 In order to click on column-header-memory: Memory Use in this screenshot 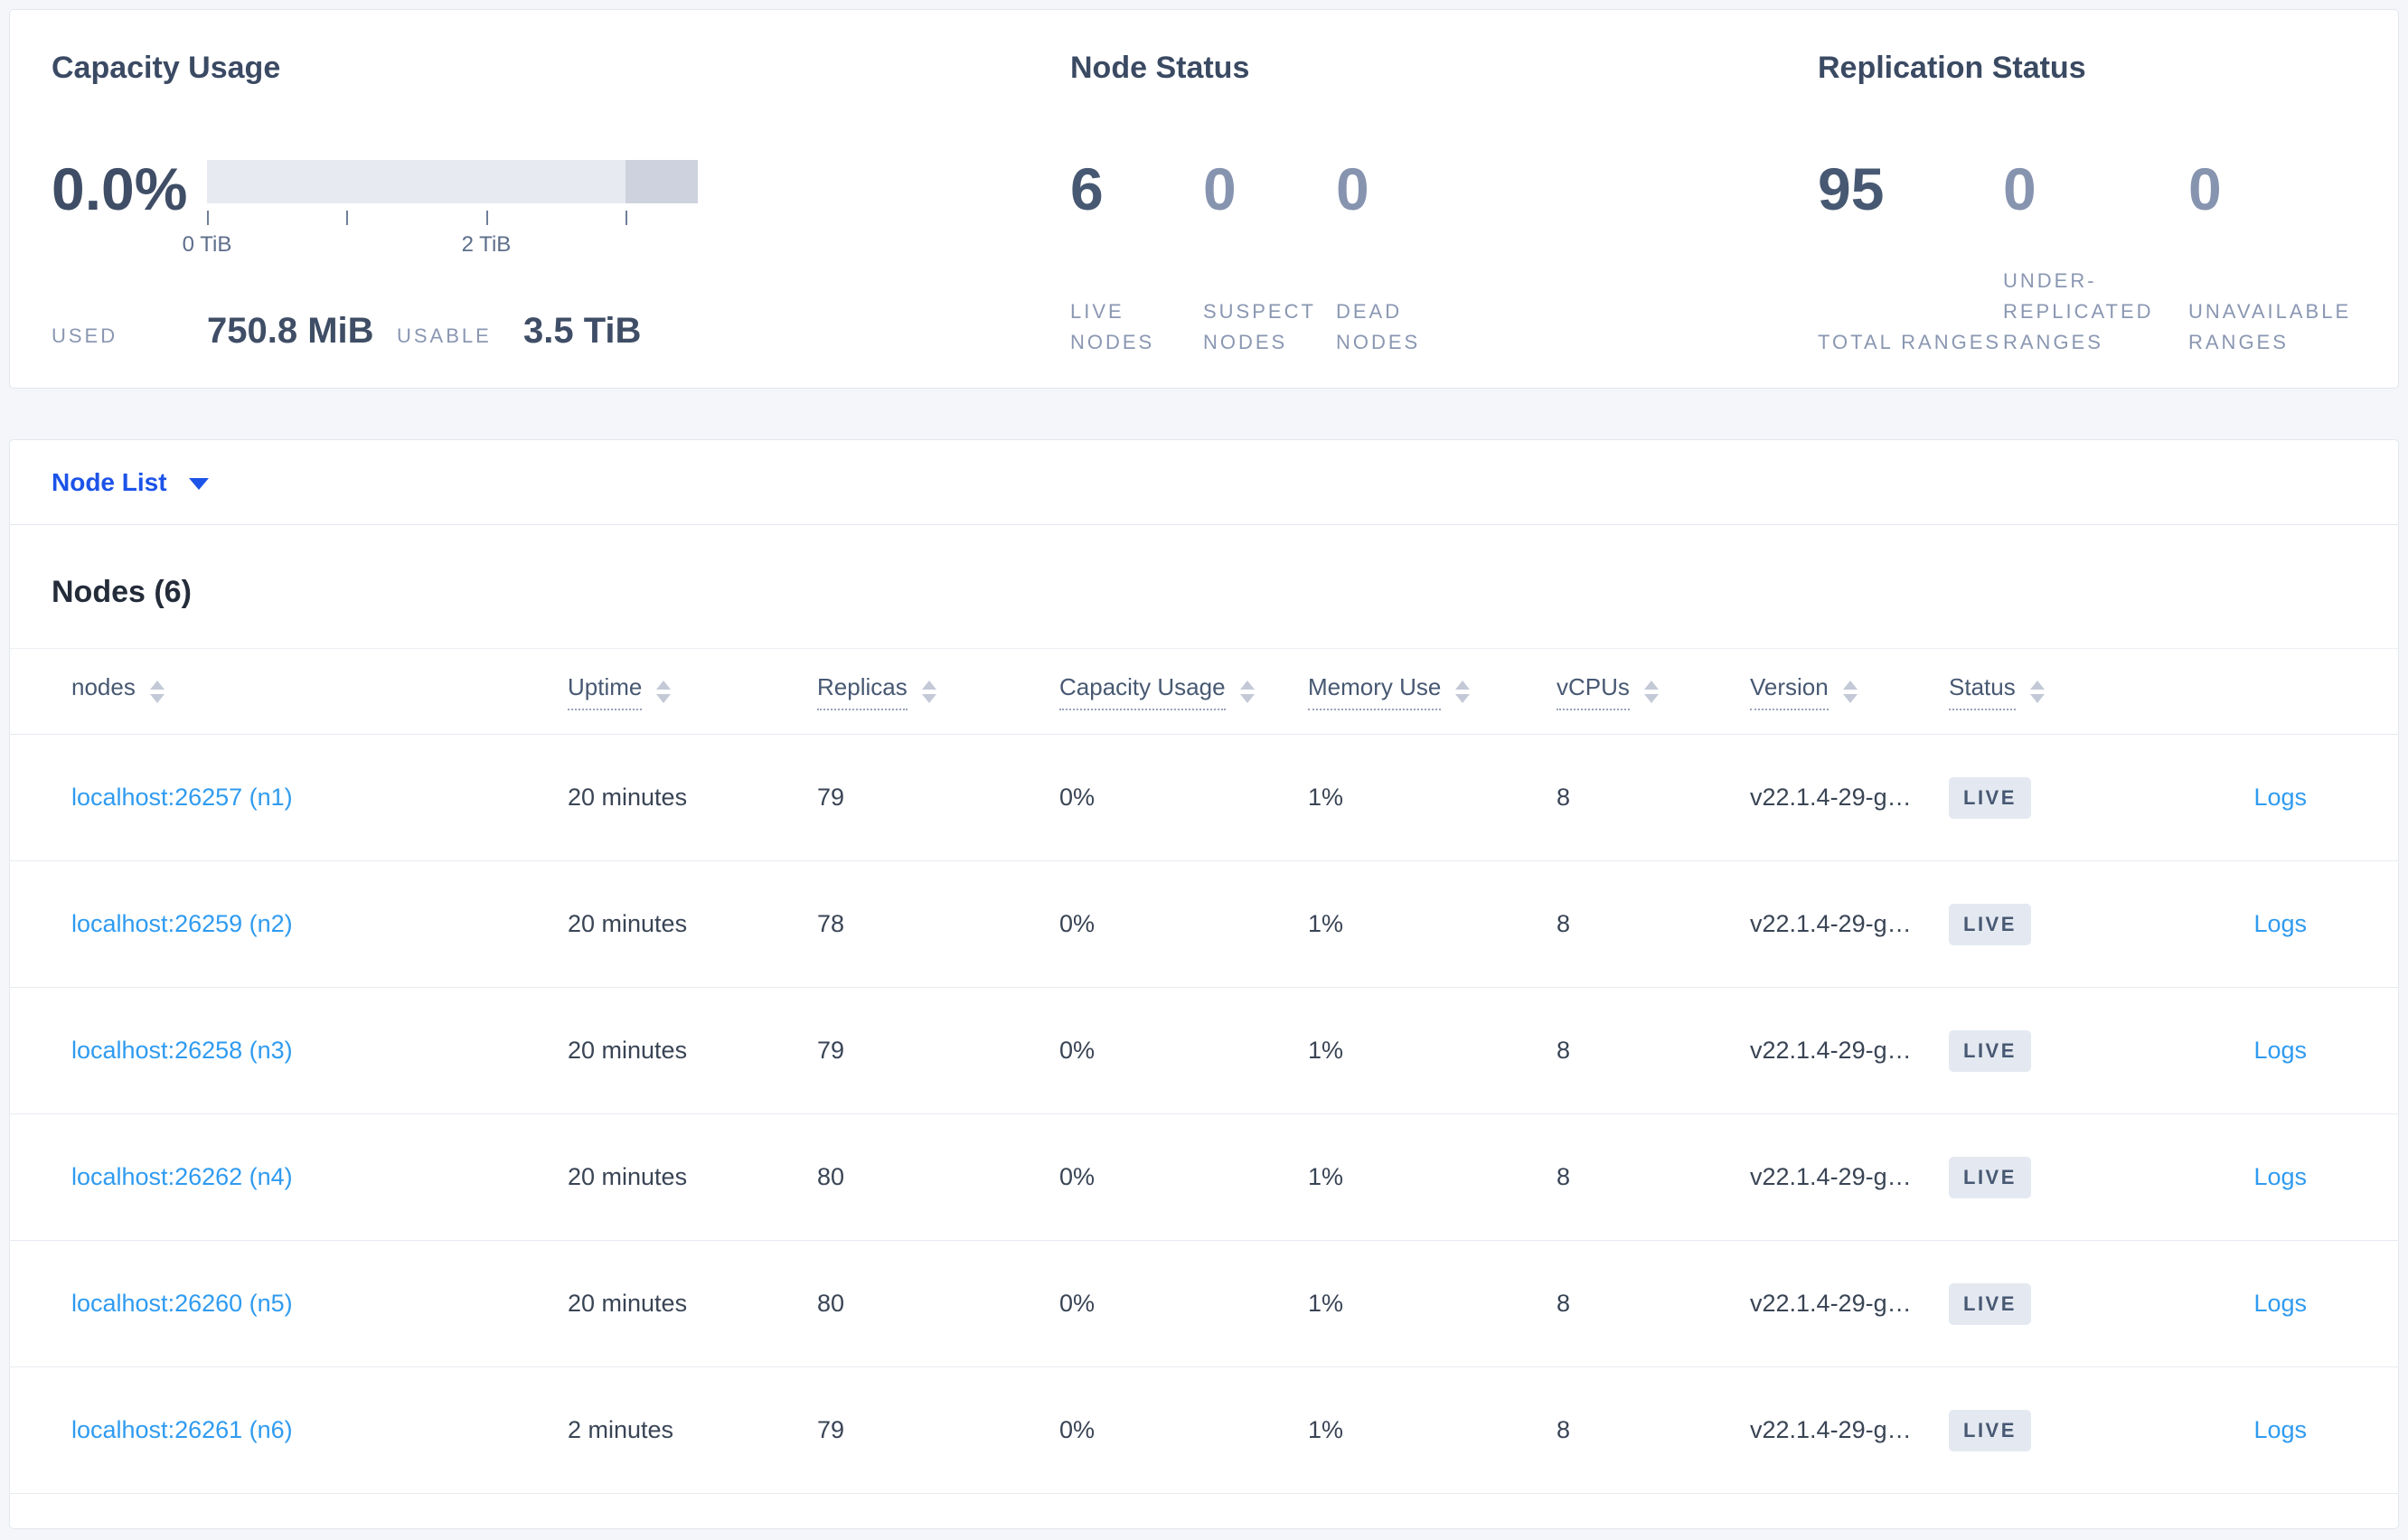, I will do `click(1423, 691)`.